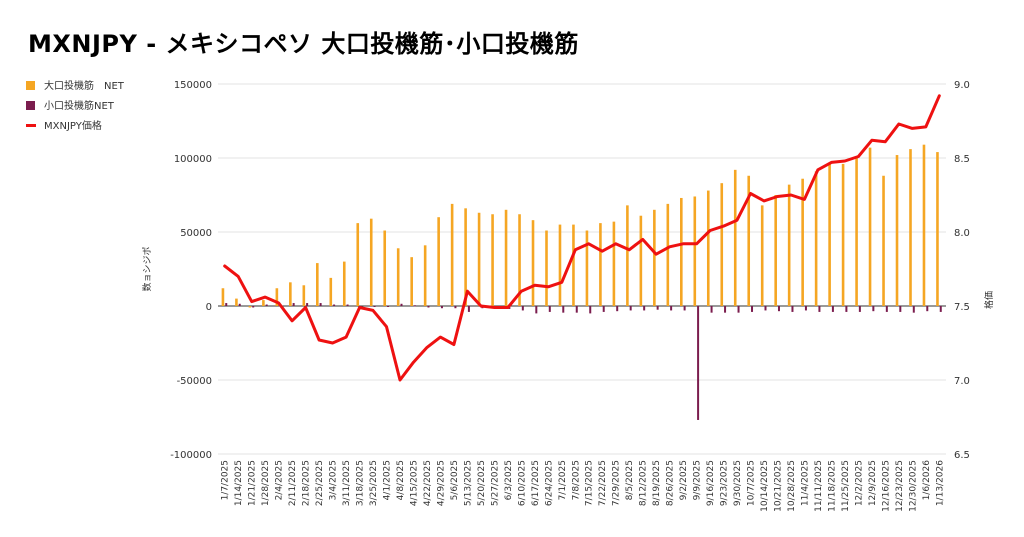 The height and width of the screenshot is (537, 1024). I want to click on right-tick-label: 9.0, so click(962, 85).